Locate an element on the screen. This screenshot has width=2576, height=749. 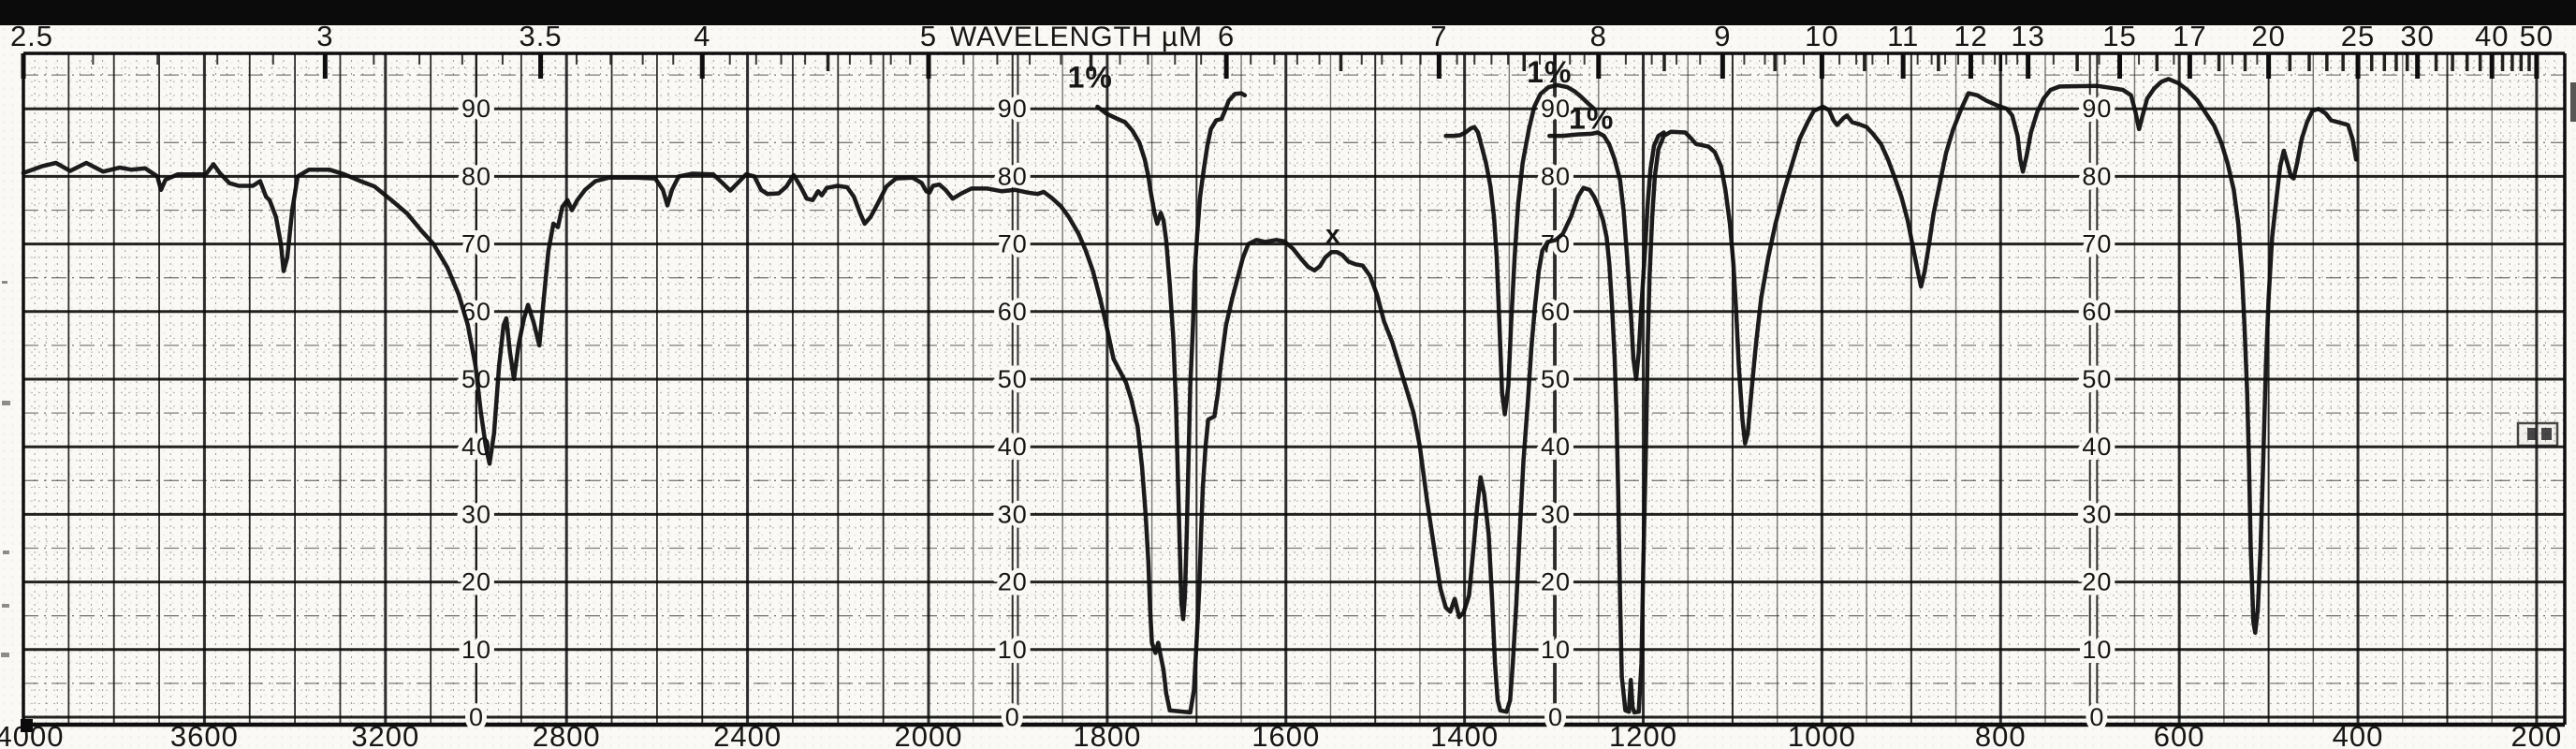
svg-text: 3.5 is located at coordinates (541, 36).